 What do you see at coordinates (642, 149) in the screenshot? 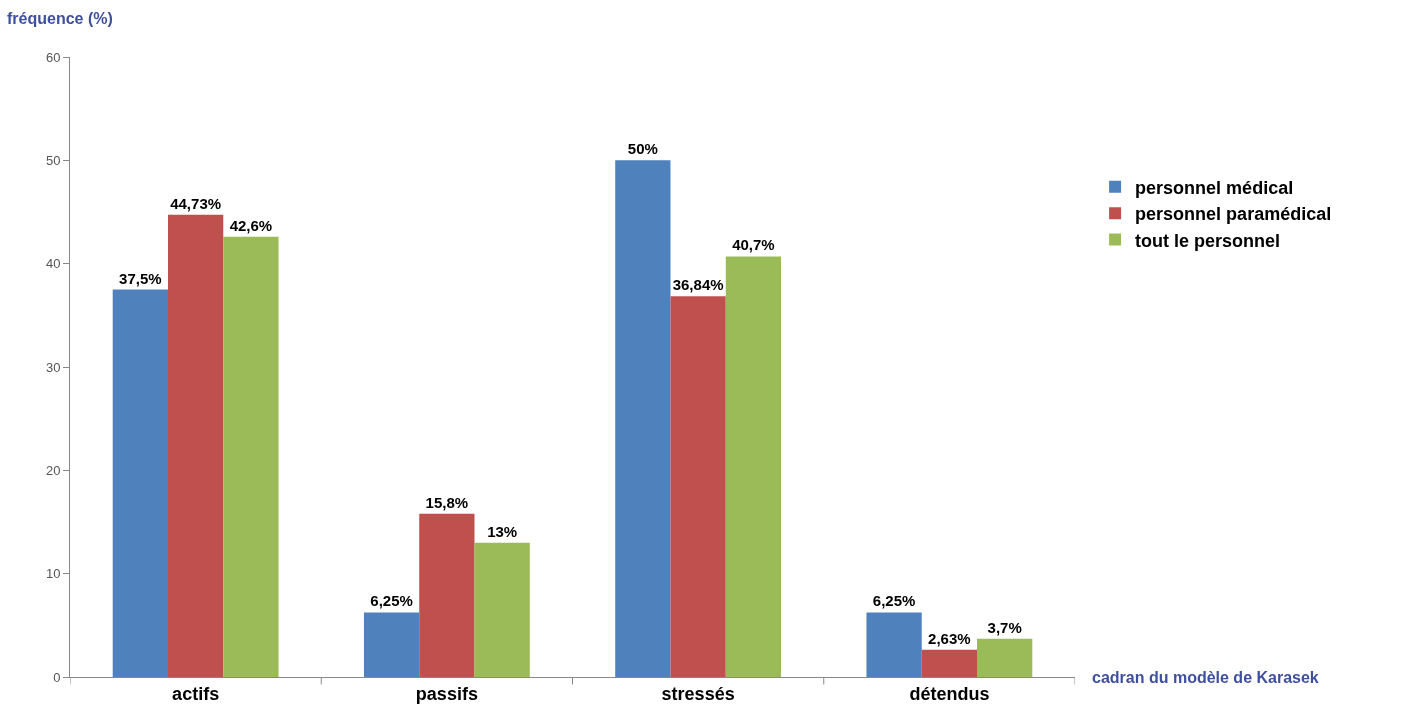
I see `data-label: 50%` at bounding box center [642, 149].